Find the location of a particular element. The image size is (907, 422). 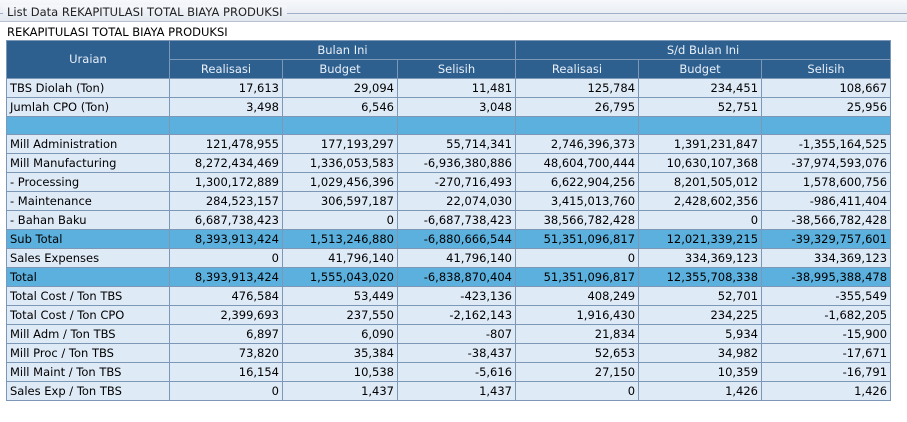

row-value: 52,653 is located at coordinates (577, 353).